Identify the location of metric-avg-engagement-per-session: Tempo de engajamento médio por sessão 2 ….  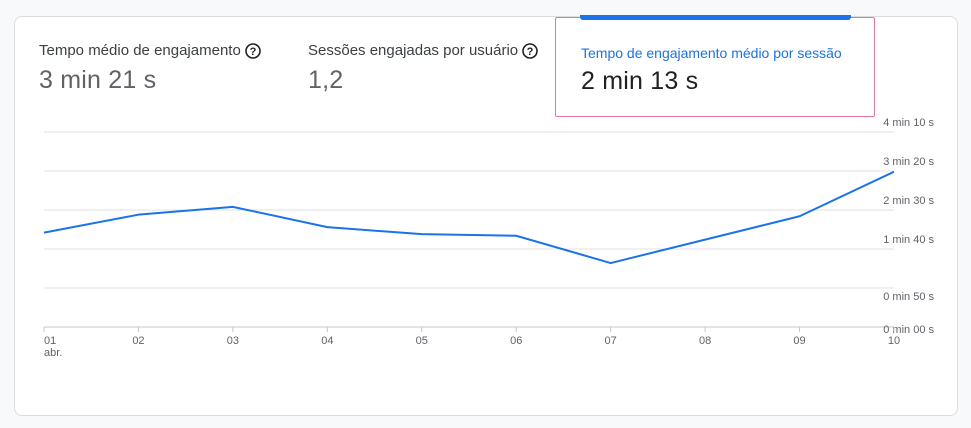
(715, 66).